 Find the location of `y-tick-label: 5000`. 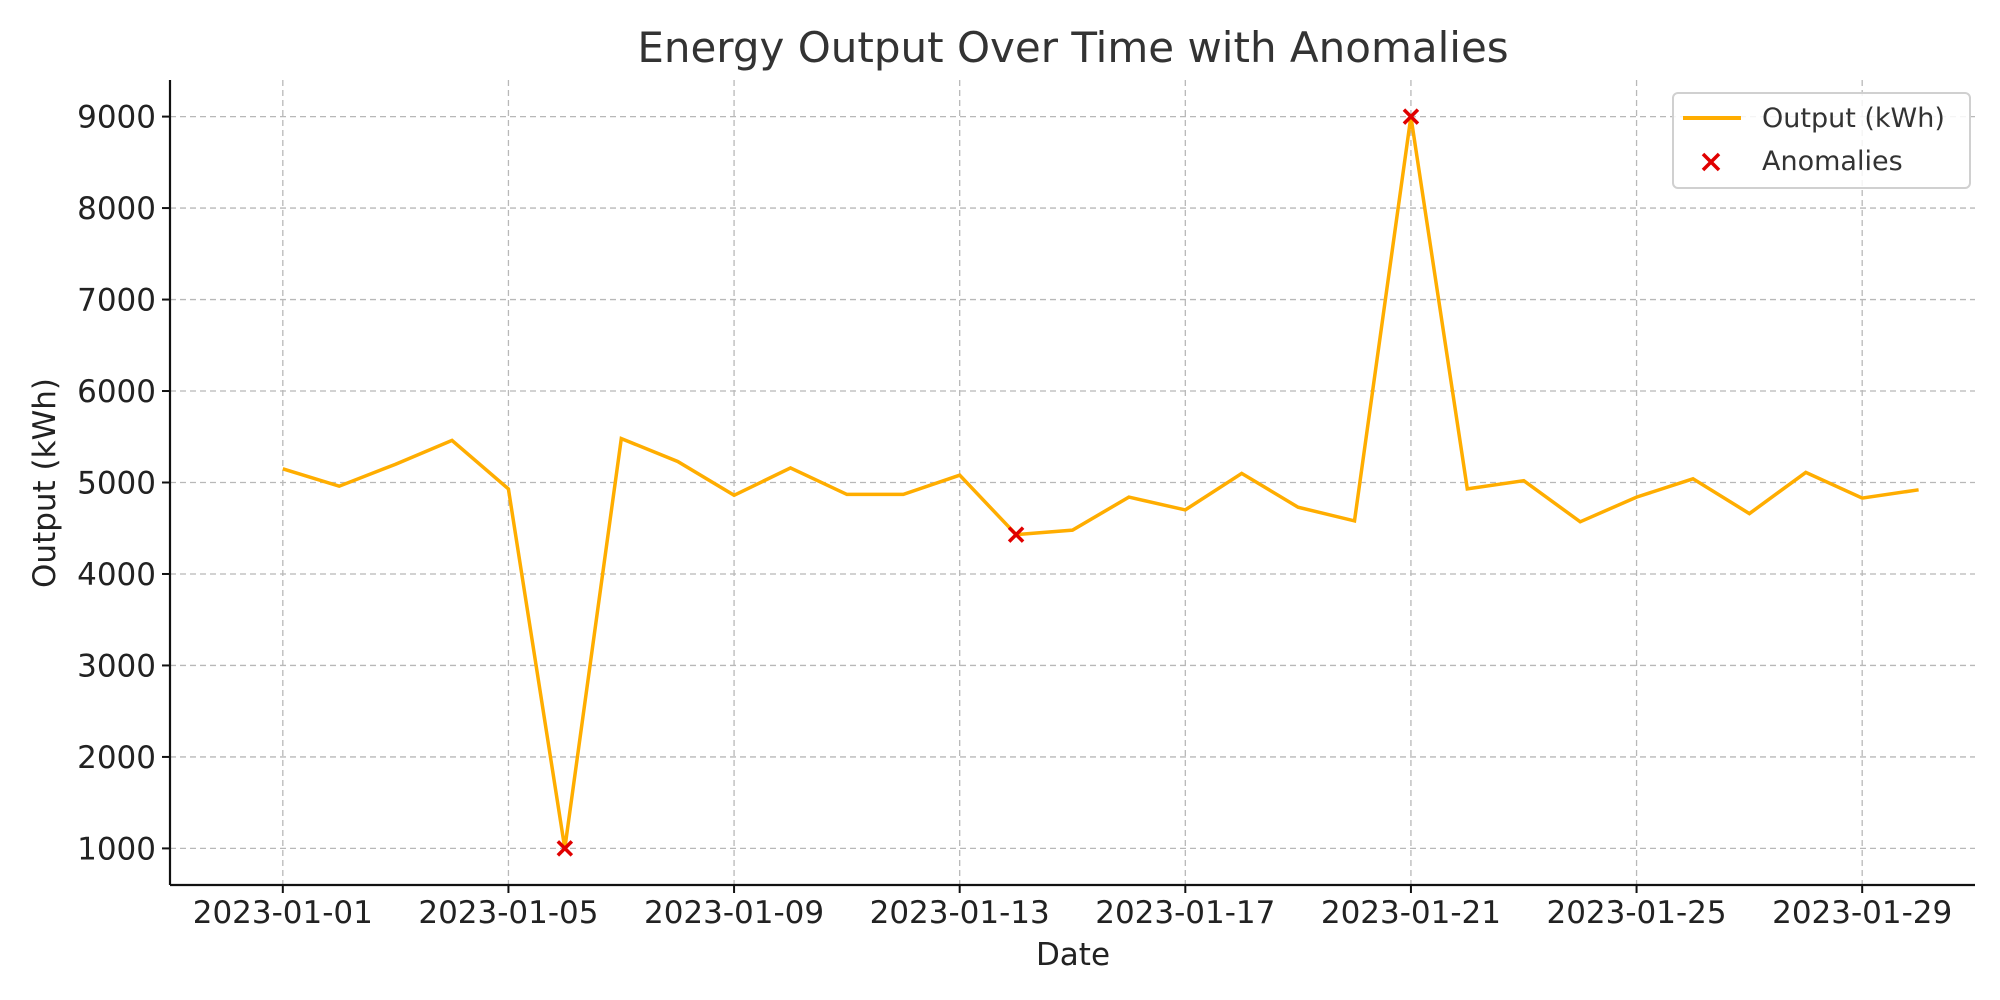

y-tick-label: 5000 is located at coordinates (116, 484).